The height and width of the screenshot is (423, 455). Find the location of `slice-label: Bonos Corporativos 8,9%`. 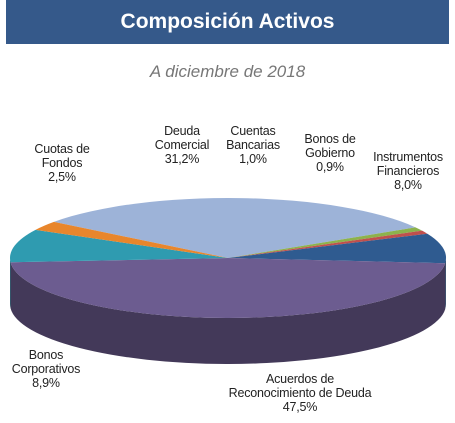

slice-label: Bonos Corporativos 8,9% is located at coordinates (46, 369).